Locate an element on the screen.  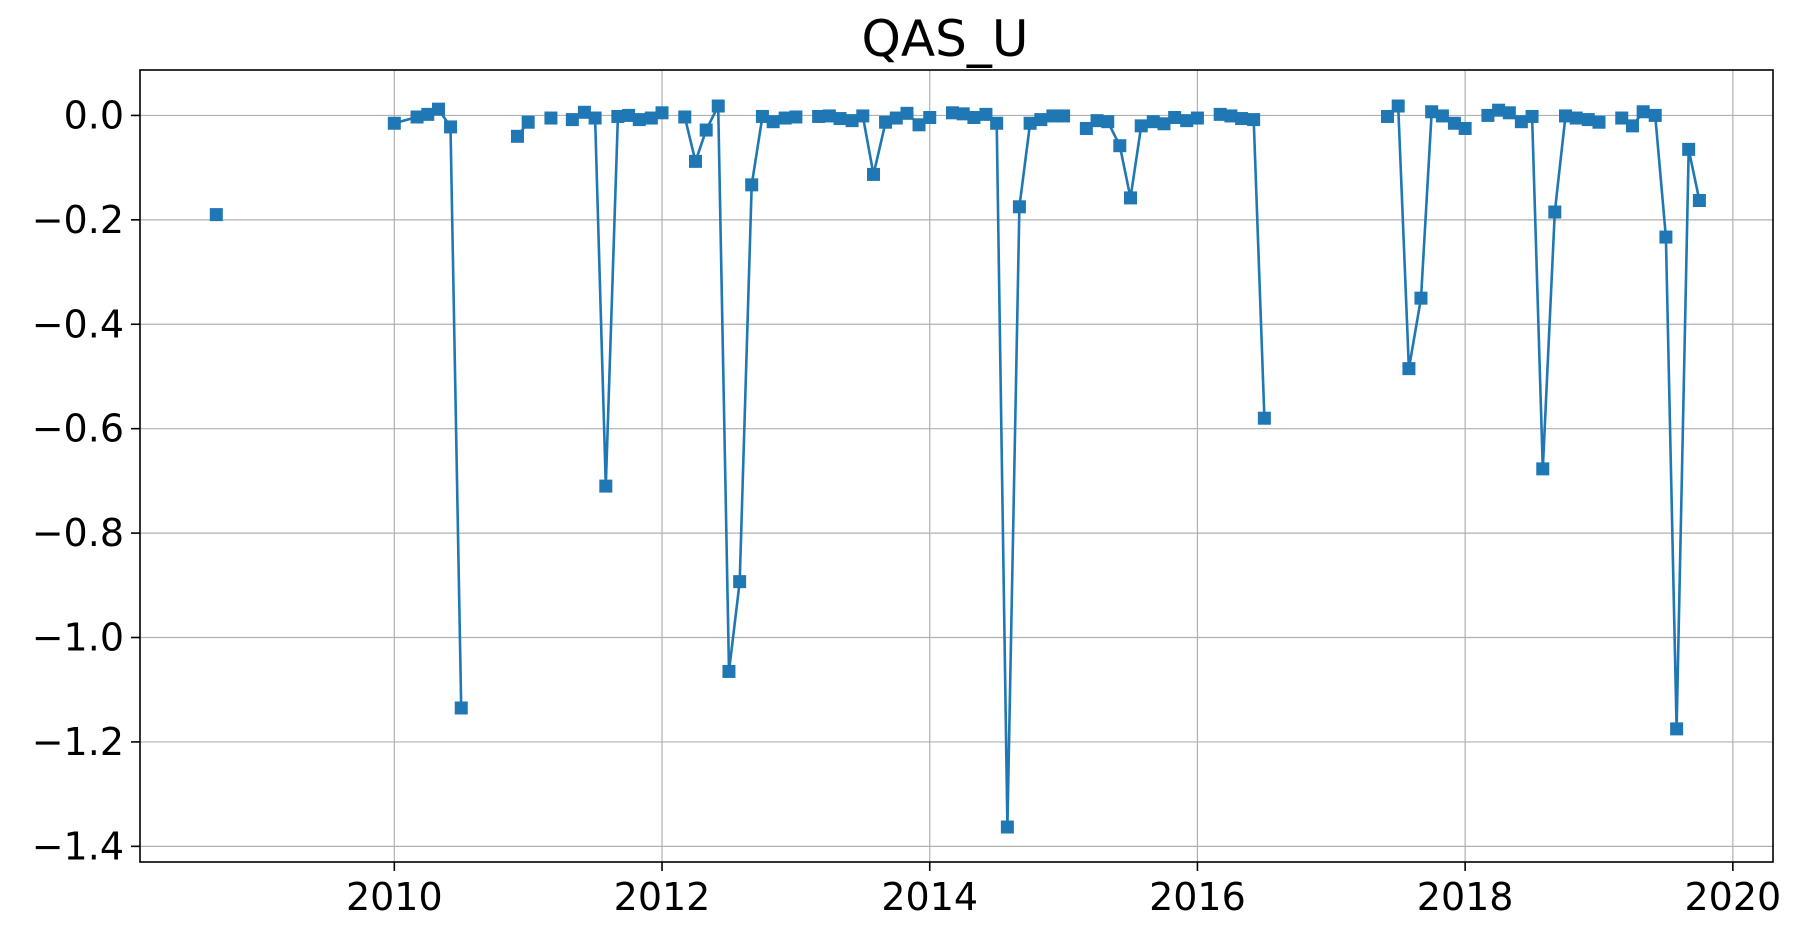
y-tick-label: −0.8 is located at coordinates (78, 533).